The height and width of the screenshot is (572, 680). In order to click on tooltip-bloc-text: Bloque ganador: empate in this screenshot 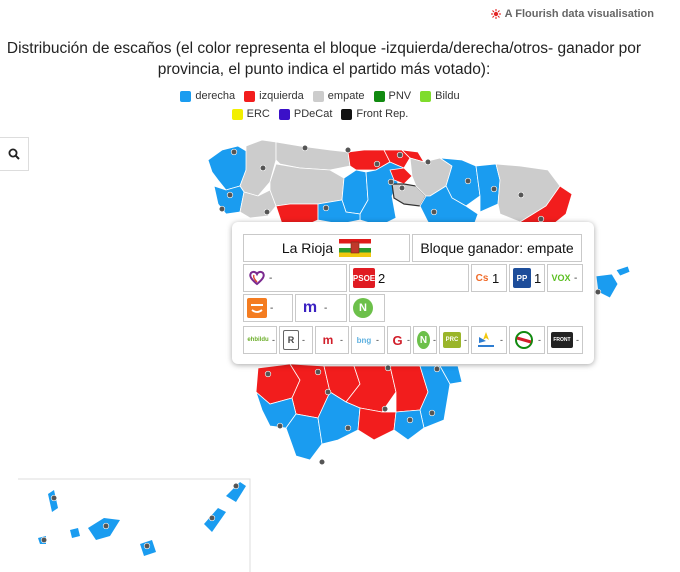, I will do `click(497, 248)`.